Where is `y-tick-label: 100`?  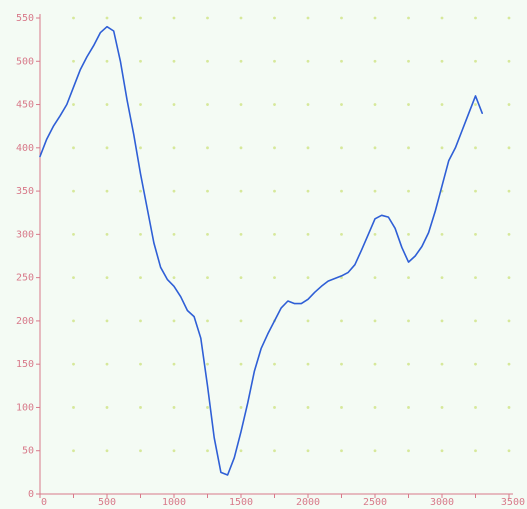
y-tick-label: 100 is located at coordinates (25, 407).